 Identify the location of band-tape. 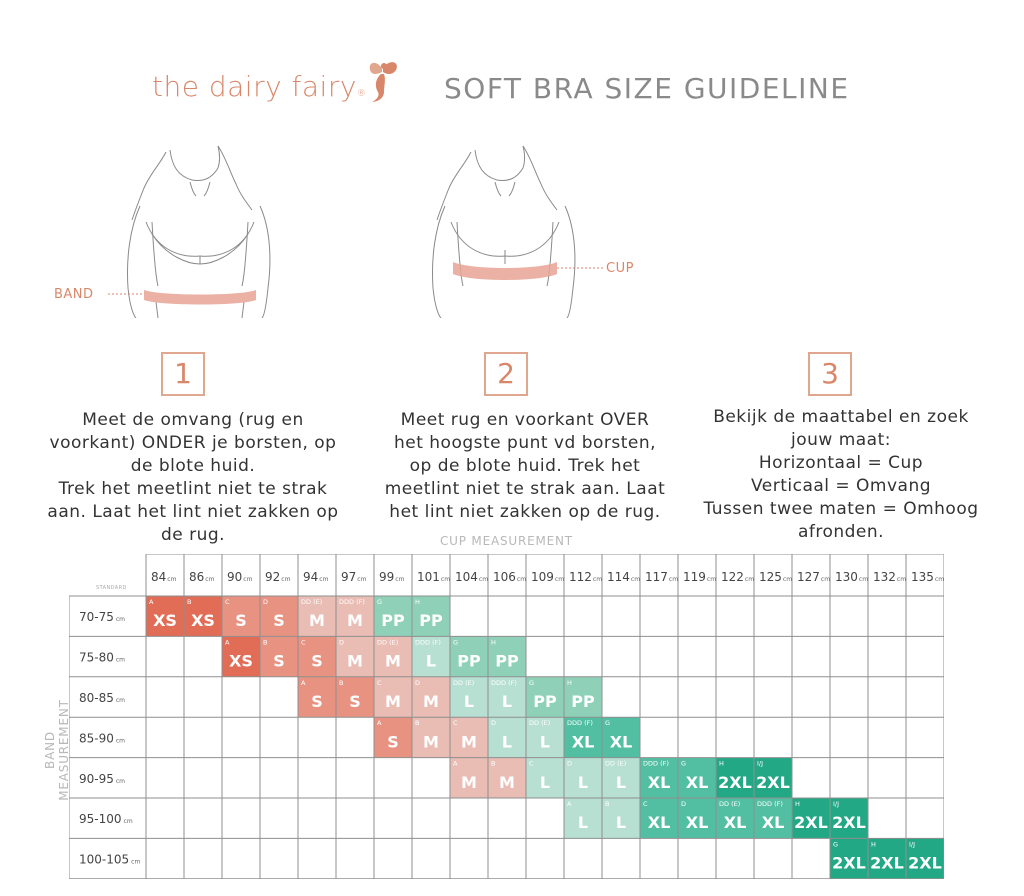
(200, 297).